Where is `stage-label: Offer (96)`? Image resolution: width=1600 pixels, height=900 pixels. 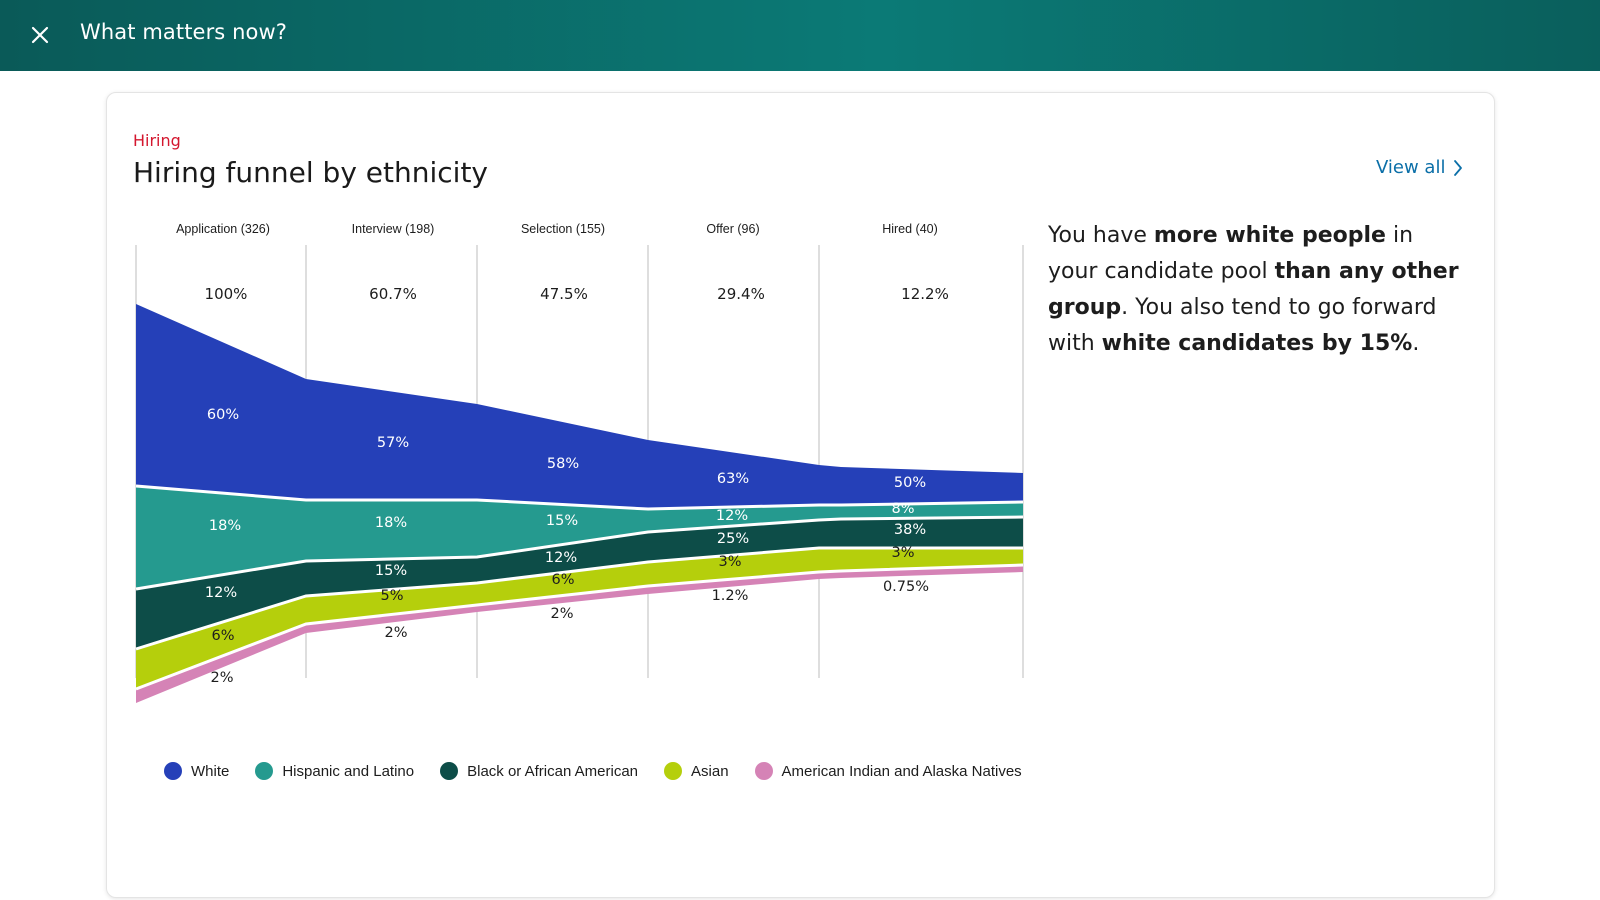 stage-label: Offer (96) is located at coordinates (732, 229).